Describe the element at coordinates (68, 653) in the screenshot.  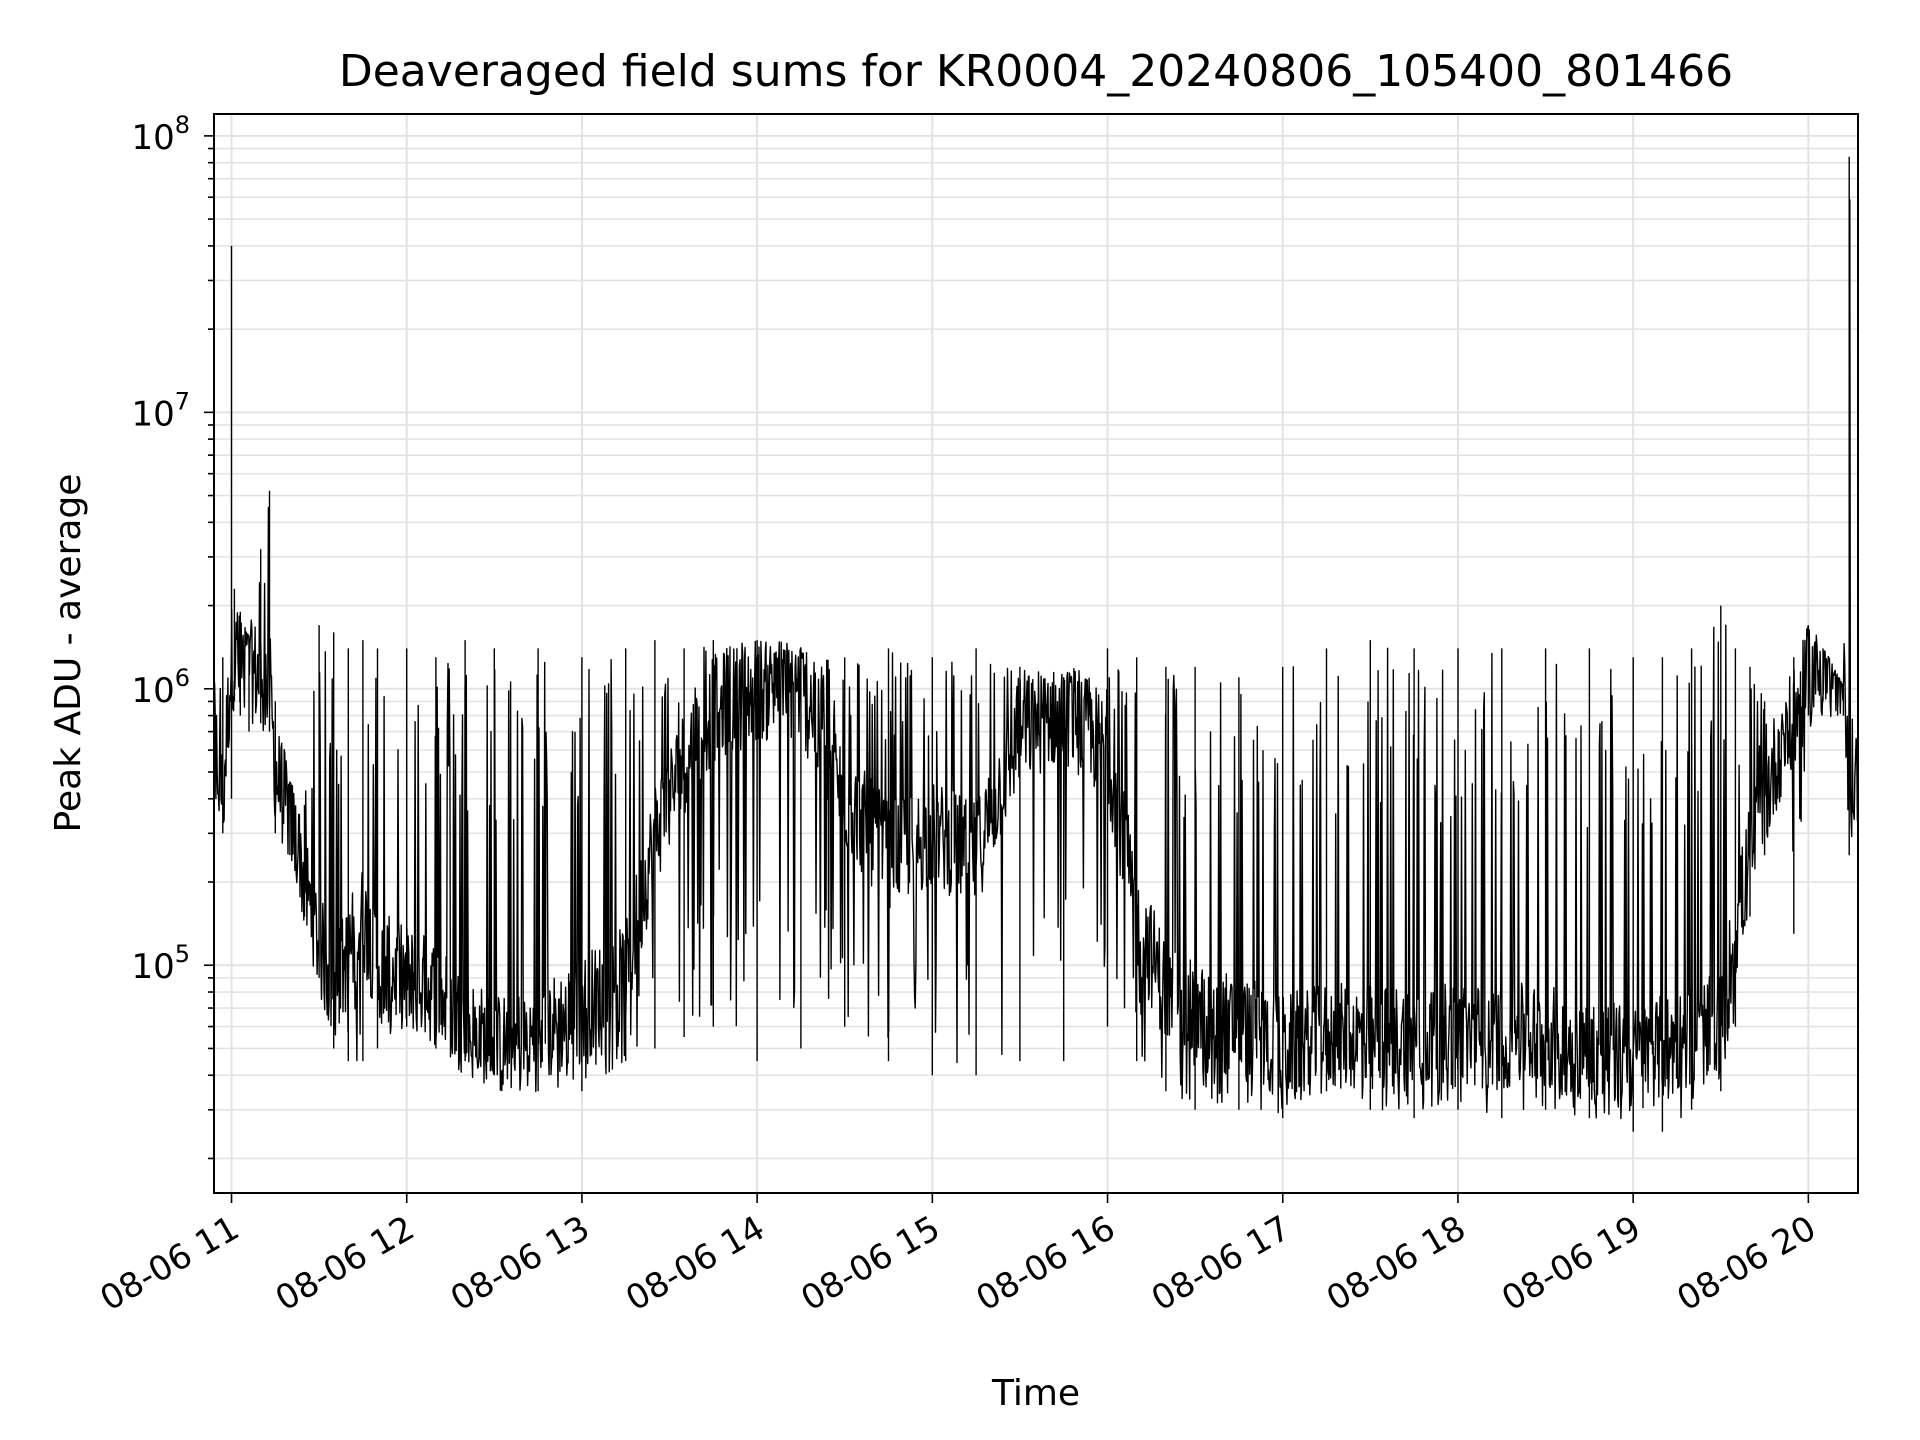
I see `y-axis-label: Peak ADU - average` at that location.